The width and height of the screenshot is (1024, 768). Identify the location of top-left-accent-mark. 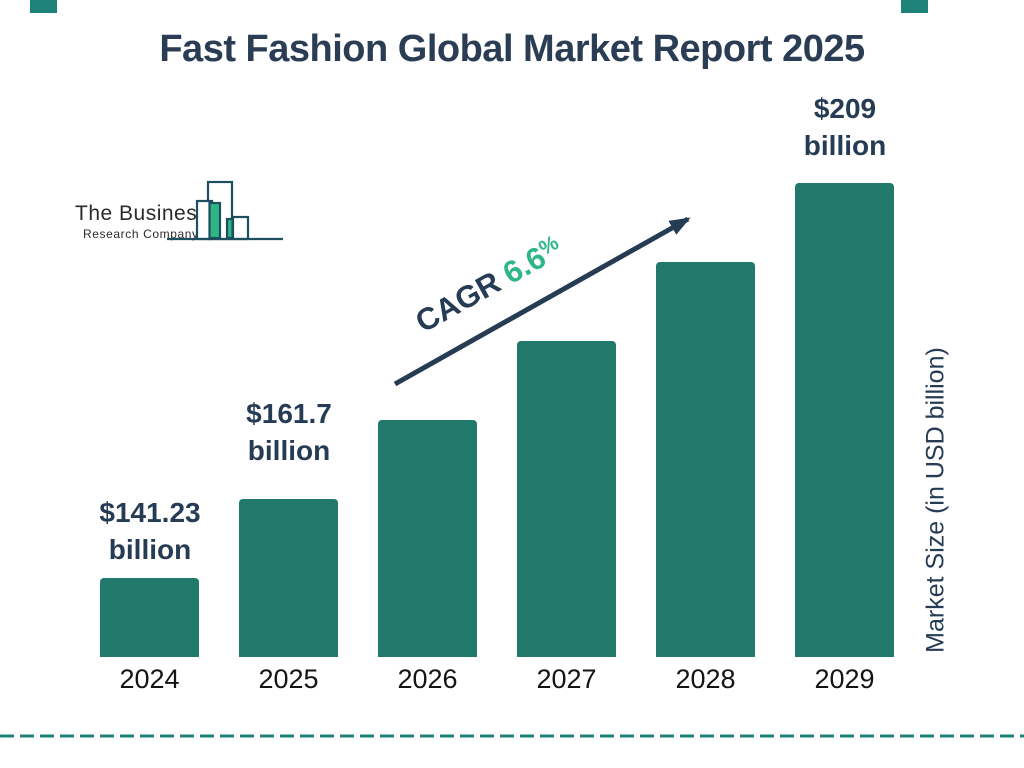
(43, 6).